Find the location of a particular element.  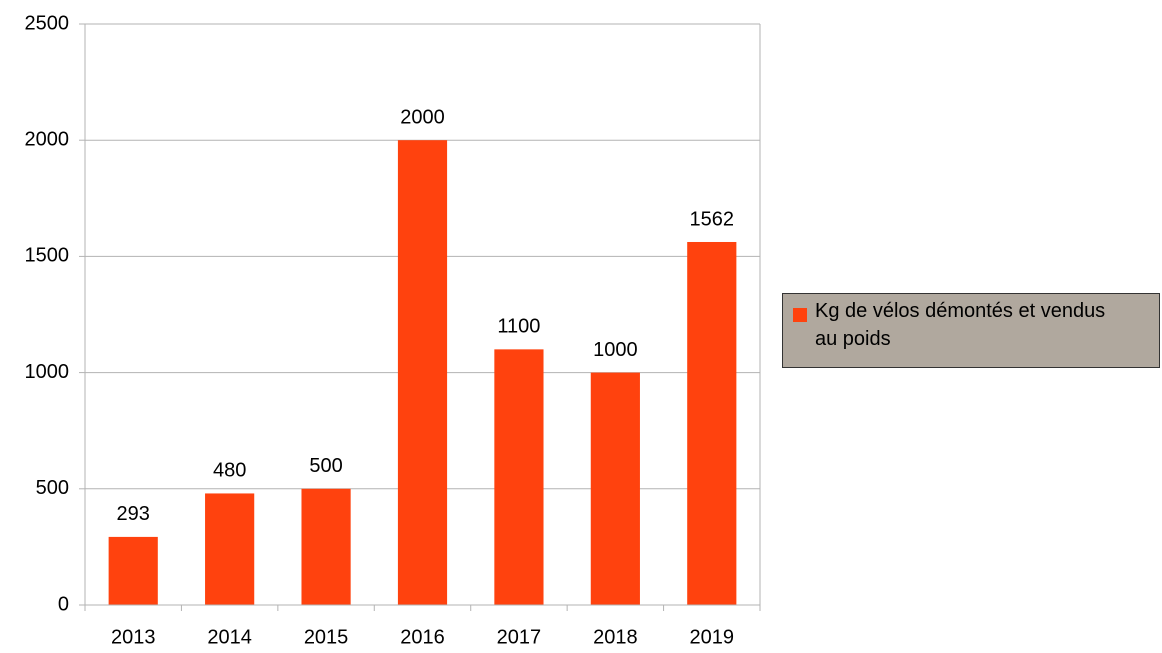

y-tick-label: 2000 is located at coordinates (47, 139).